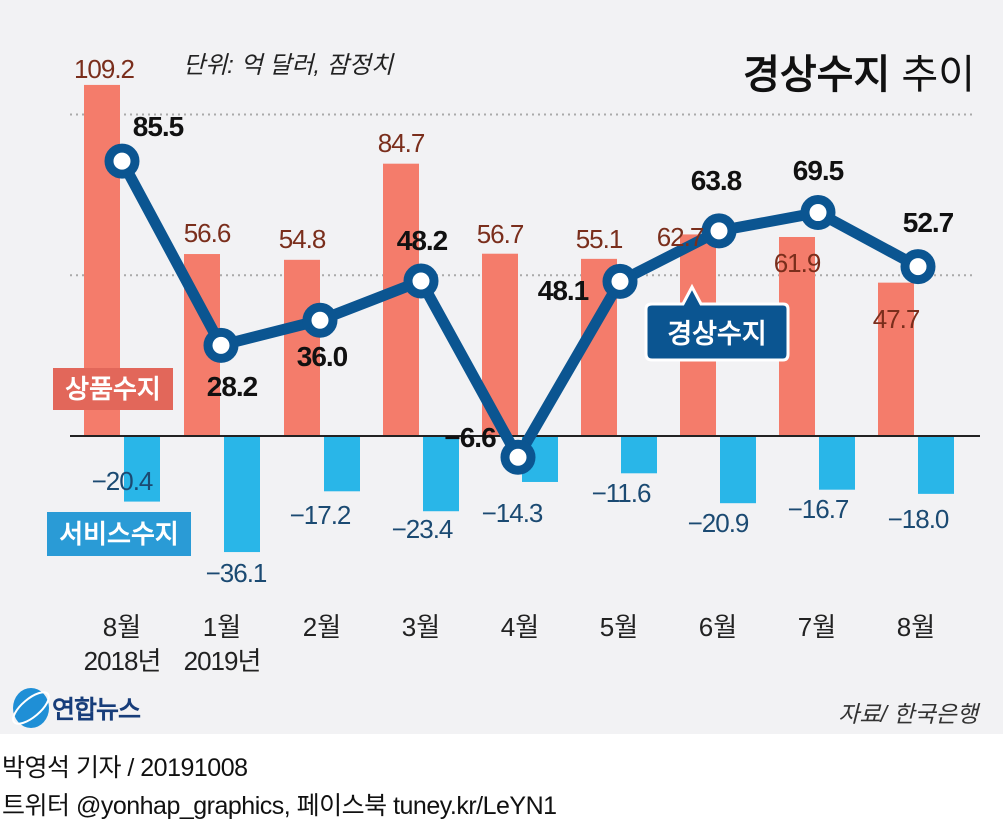 This screenshot has width=1003, height=839. What do you see at coordinates (421, 627) in the screenshot?
I see `x-tick-month: 3월` at bounding box center [421, 627].